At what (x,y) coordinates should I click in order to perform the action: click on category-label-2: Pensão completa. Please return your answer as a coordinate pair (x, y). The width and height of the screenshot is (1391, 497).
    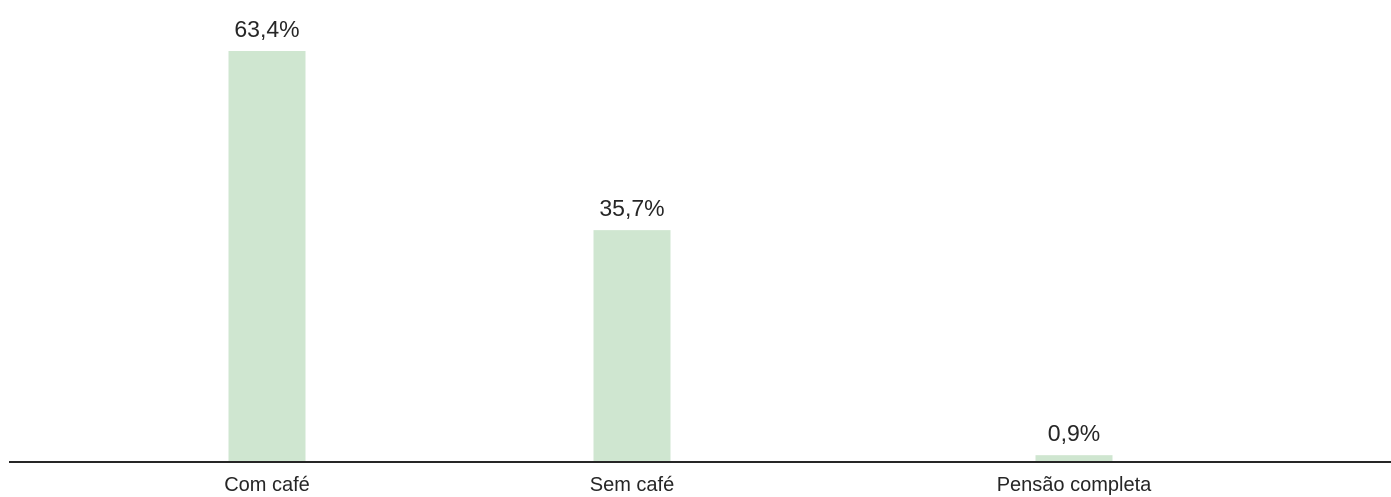
    Looking at the image, I should click on (1074, 485).